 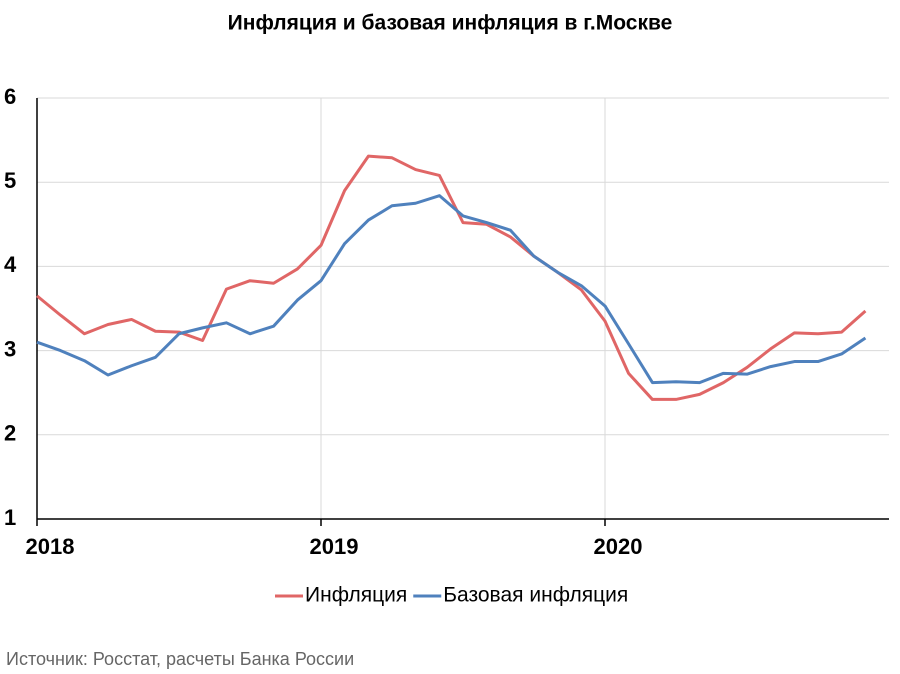 What do you see at coordinates (10, 517) in the screenshot?
I see `y-tick-label: 1` at bounding box center [10, 517].